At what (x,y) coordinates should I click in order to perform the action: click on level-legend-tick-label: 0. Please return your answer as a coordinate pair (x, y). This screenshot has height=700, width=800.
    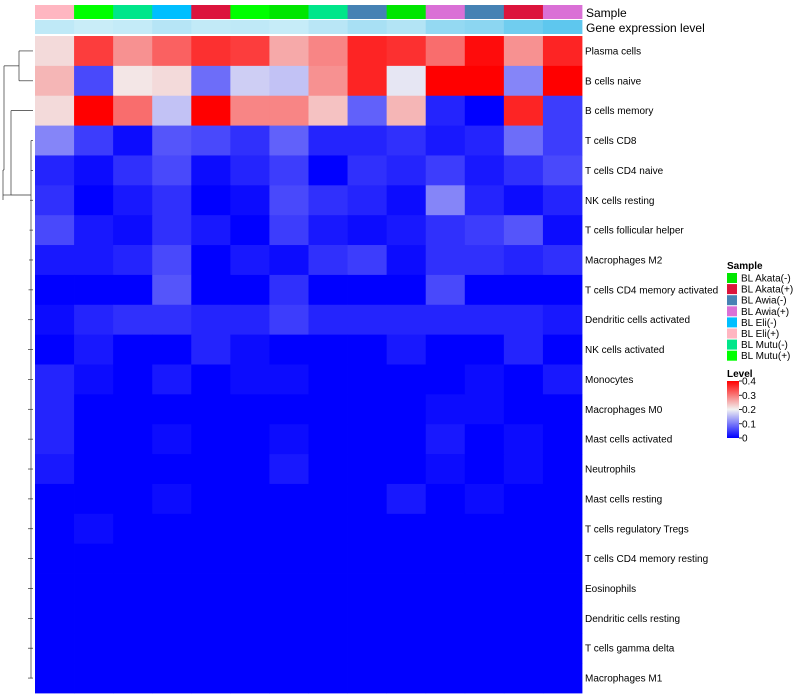
    Looking at the image, I should click on (745, 439).